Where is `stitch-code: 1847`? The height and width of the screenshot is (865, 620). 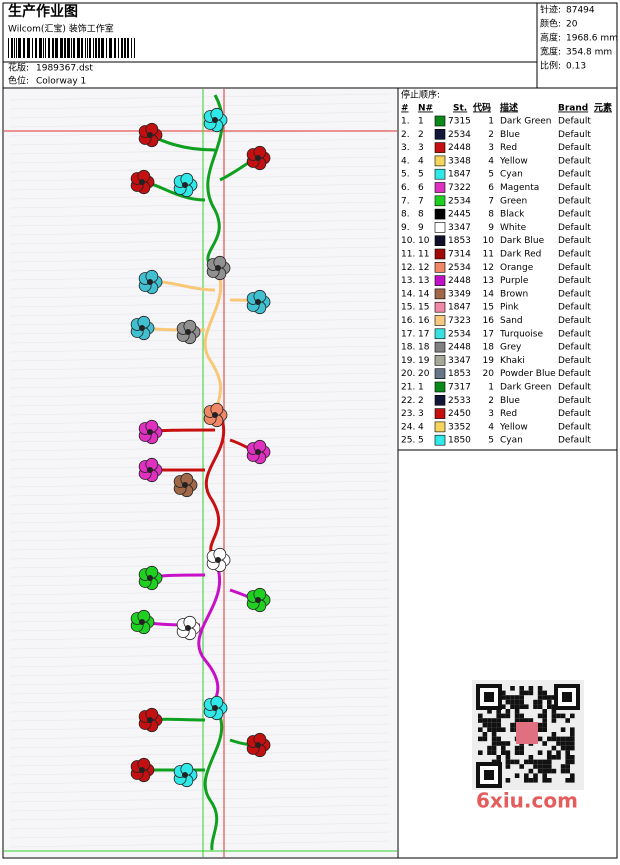
stitch-code: 1847 is located at coordinates (459, 175).